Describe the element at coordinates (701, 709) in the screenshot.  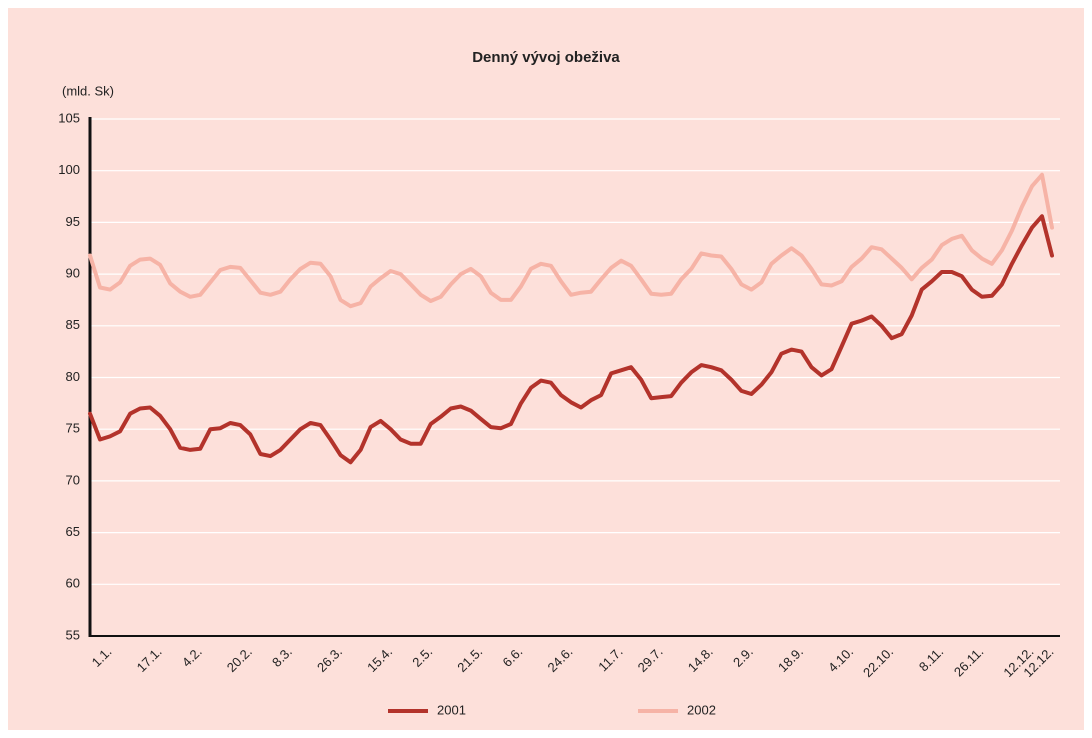
I see `legend-label: 2002` at that location.